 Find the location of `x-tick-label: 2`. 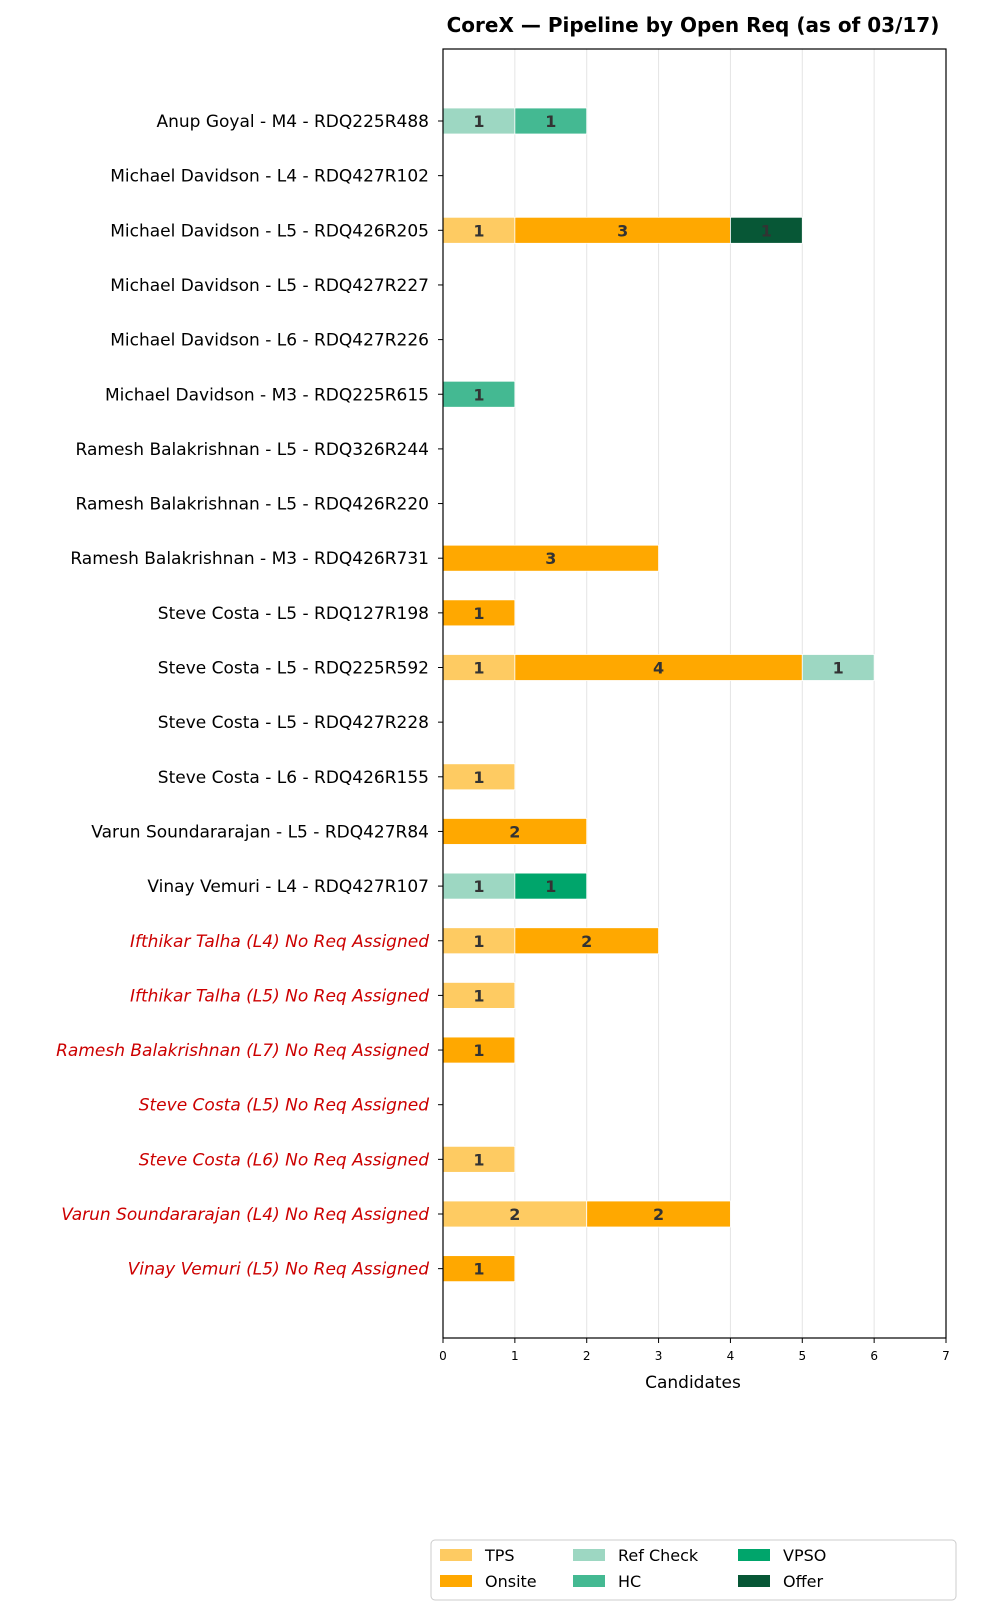

x-tick-label: 2 is located at coordinates (587, 1356).